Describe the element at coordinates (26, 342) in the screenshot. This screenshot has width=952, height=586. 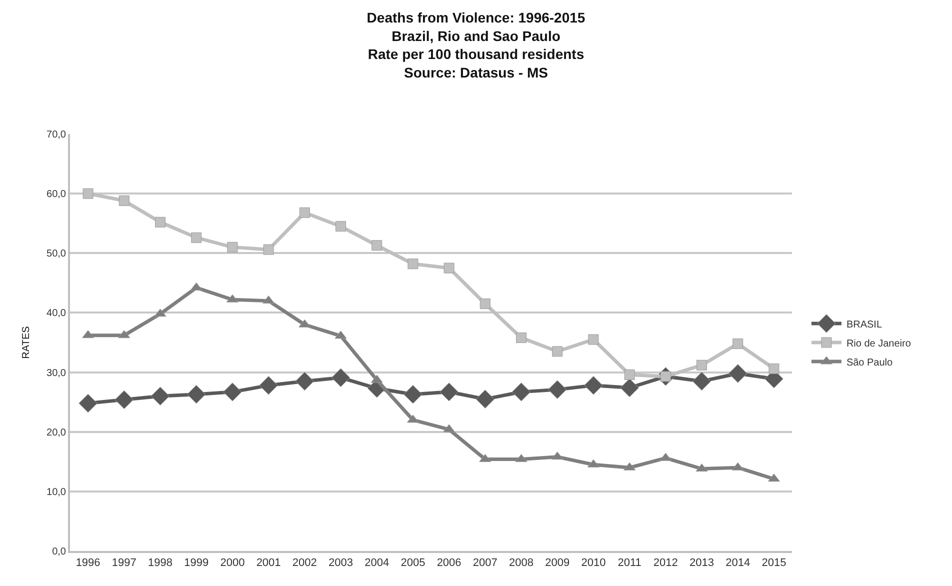
I see `y-axis-title: RATES` at that location.